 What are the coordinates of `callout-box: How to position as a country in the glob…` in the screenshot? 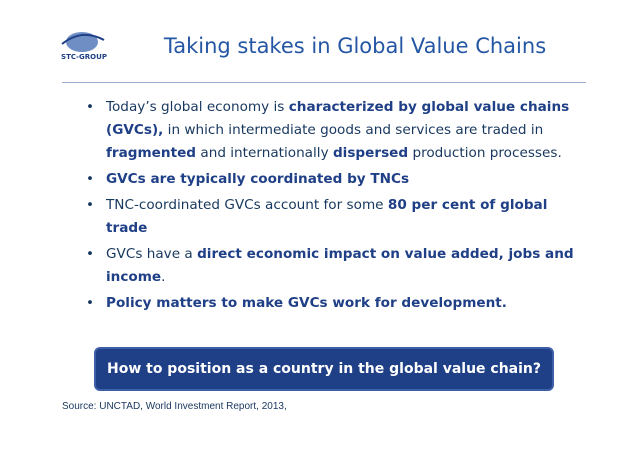 It's located at (324, 369).